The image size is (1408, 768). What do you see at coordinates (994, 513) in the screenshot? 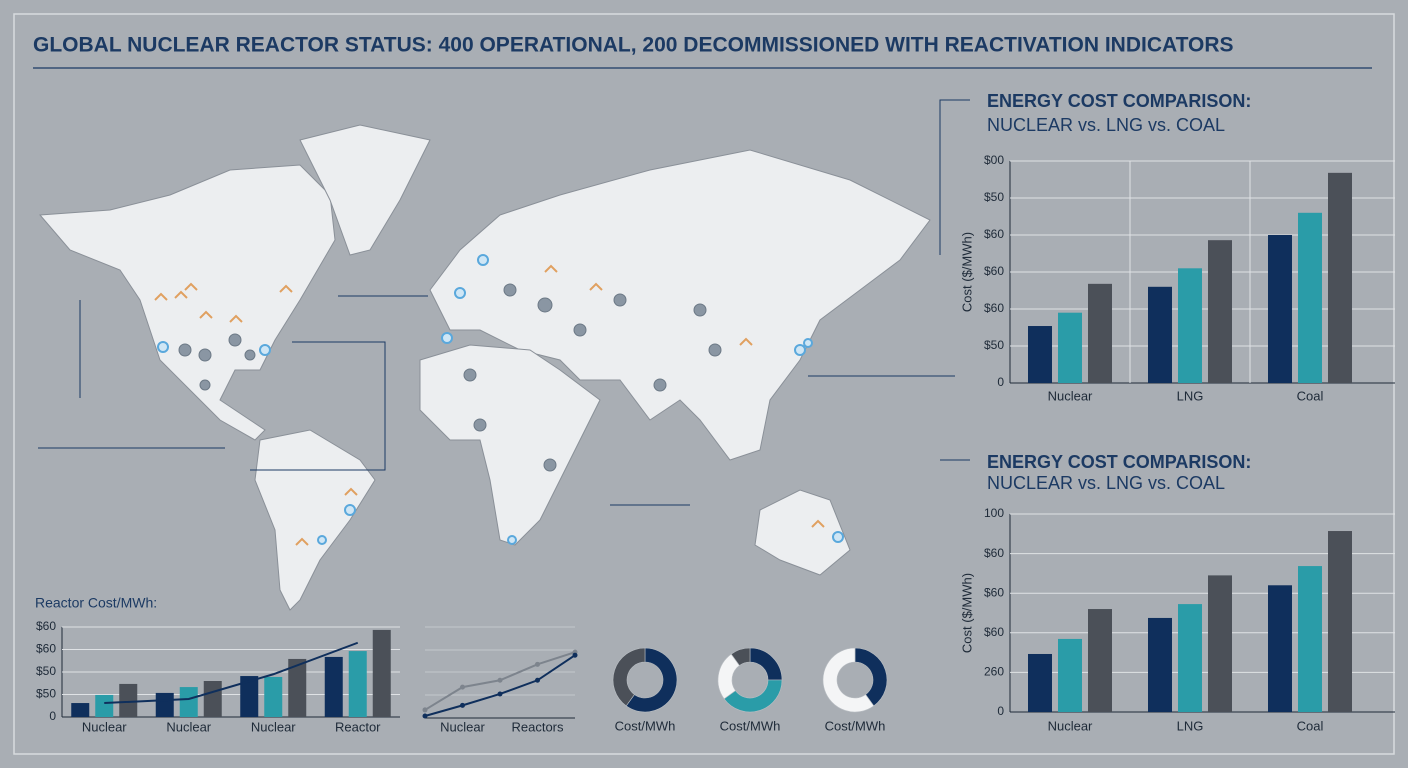
I see `y-tick-label: 100` at bounding box center [994, 513].